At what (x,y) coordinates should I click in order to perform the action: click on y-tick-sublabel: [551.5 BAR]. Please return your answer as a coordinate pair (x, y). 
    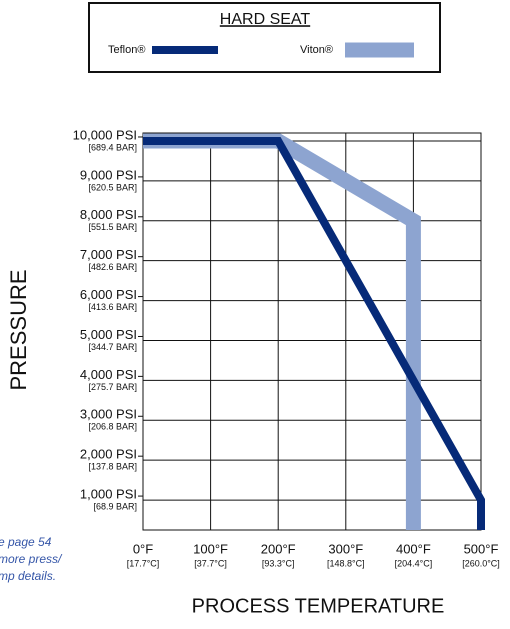
    Looking at the image, I should click on (112, 227).